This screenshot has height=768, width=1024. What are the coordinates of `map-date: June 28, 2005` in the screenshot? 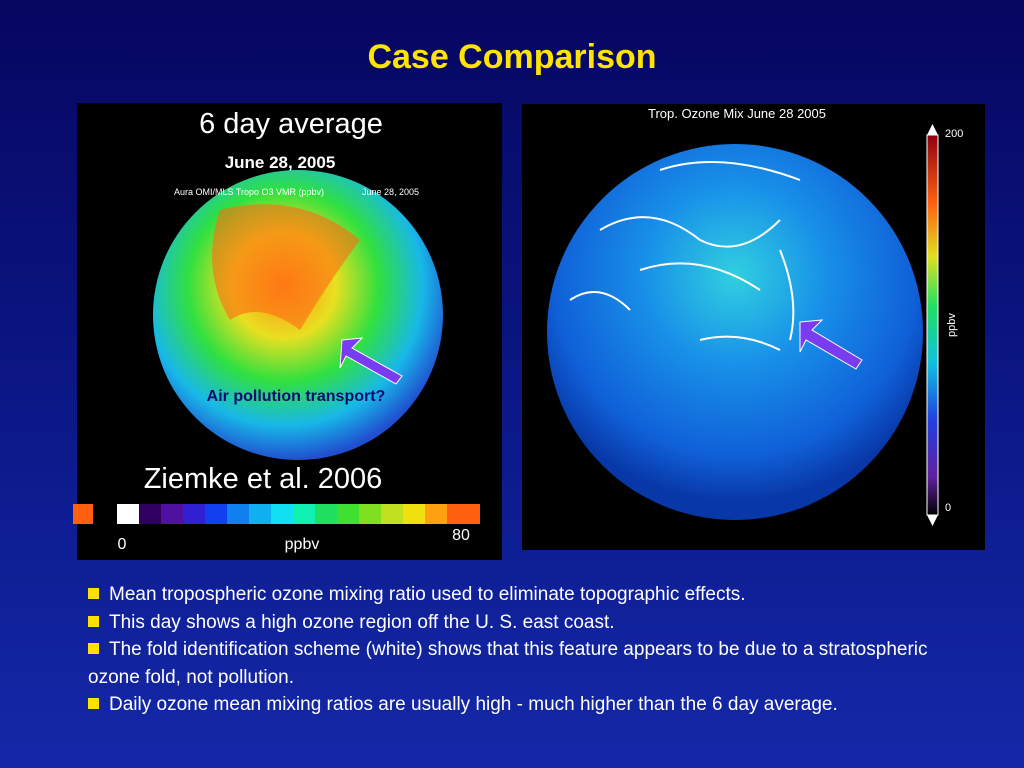 It's located at (280, 162).